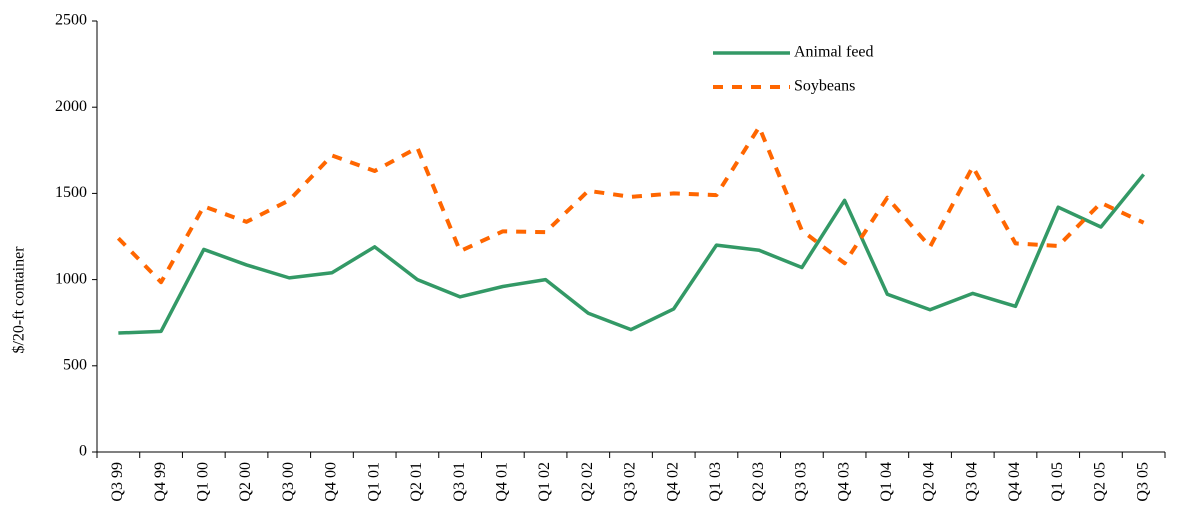 This screenshot has height=521, width=1177. Describe the element at coordinates (71, 192) in the screenshot. I see `y-tick-label: 1500` at that location.